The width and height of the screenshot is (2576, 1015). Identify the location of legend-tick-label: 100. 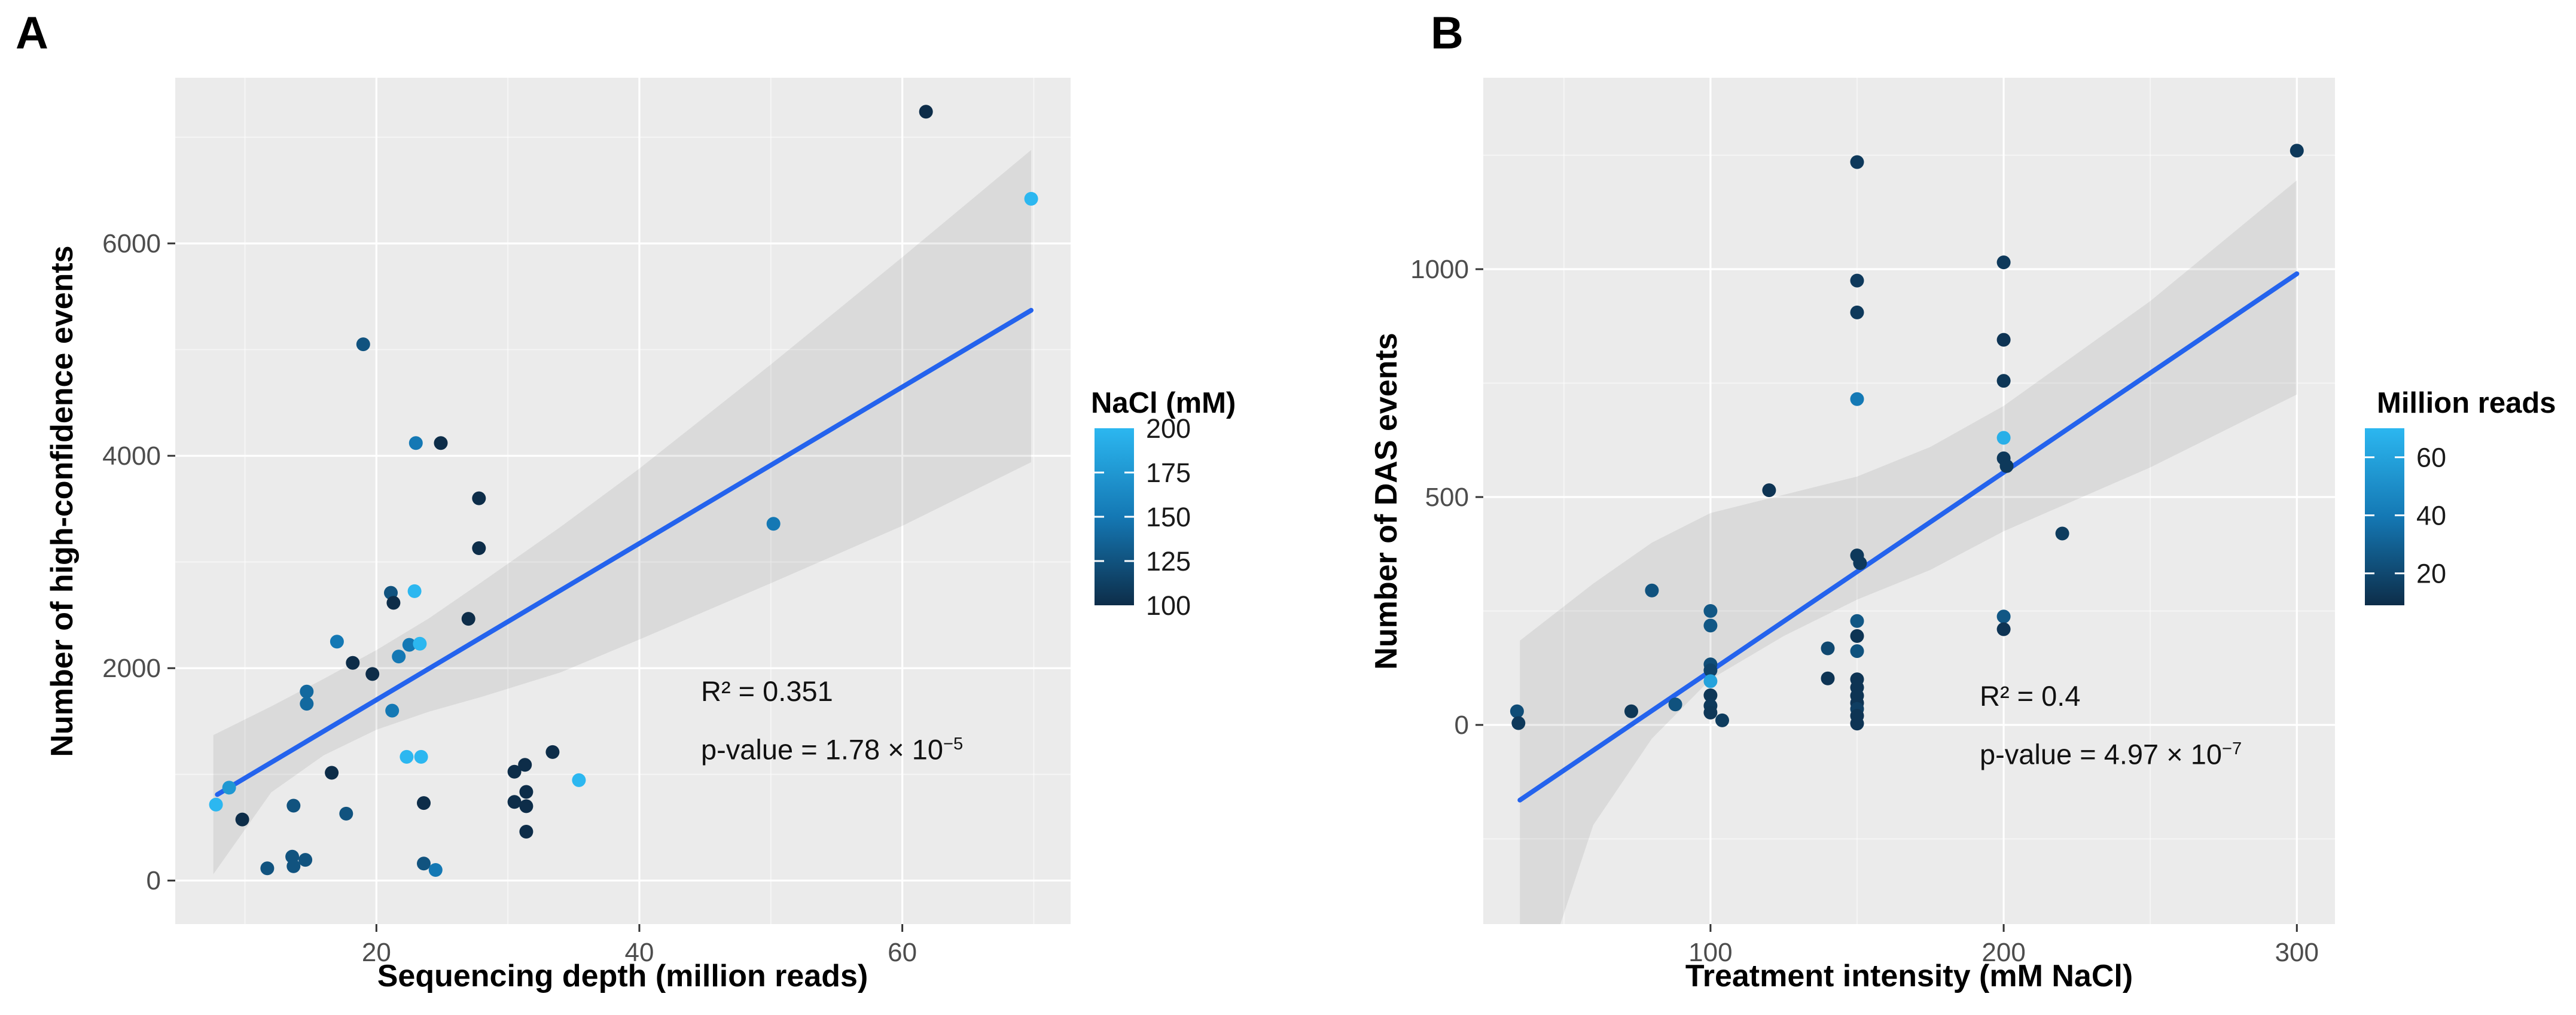
(1168, 605).